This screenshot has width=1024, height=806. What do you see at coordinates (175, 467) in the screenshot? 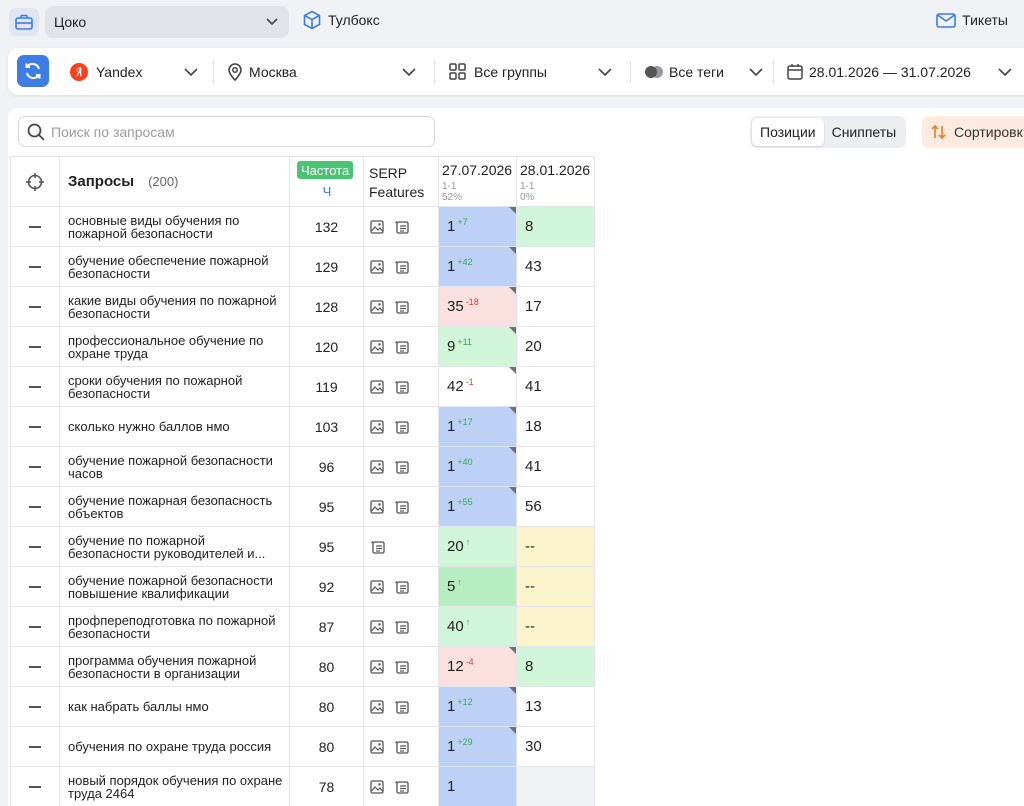
I see `query-text: обучение пожарной безопасности часов` at bounding box center [175, 467].